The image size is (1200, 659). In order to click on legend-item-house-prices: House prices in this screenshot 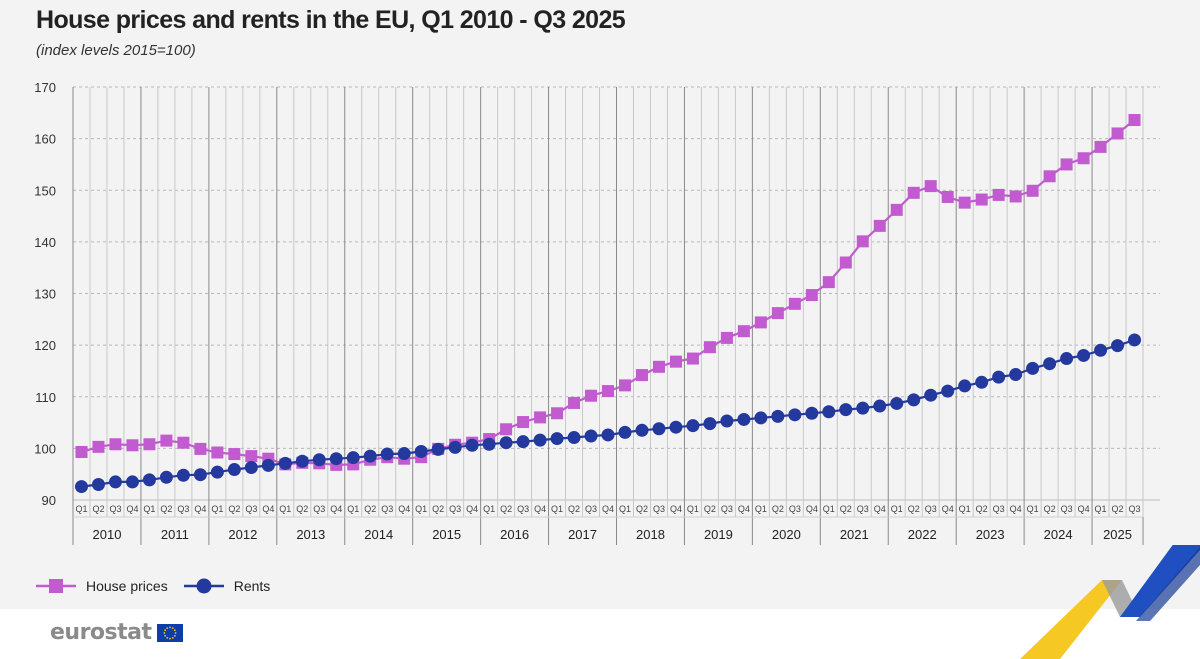, I will do `click(101, 586)`.